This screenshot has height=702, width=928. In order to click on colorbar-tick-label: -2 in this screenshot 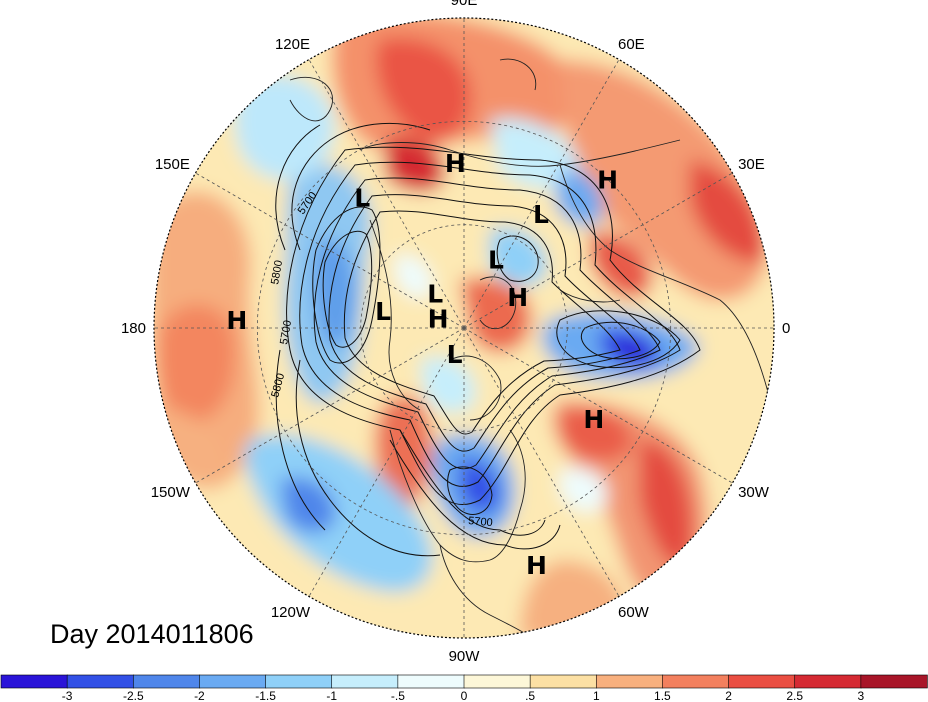, I will do `click(199, 695)`.